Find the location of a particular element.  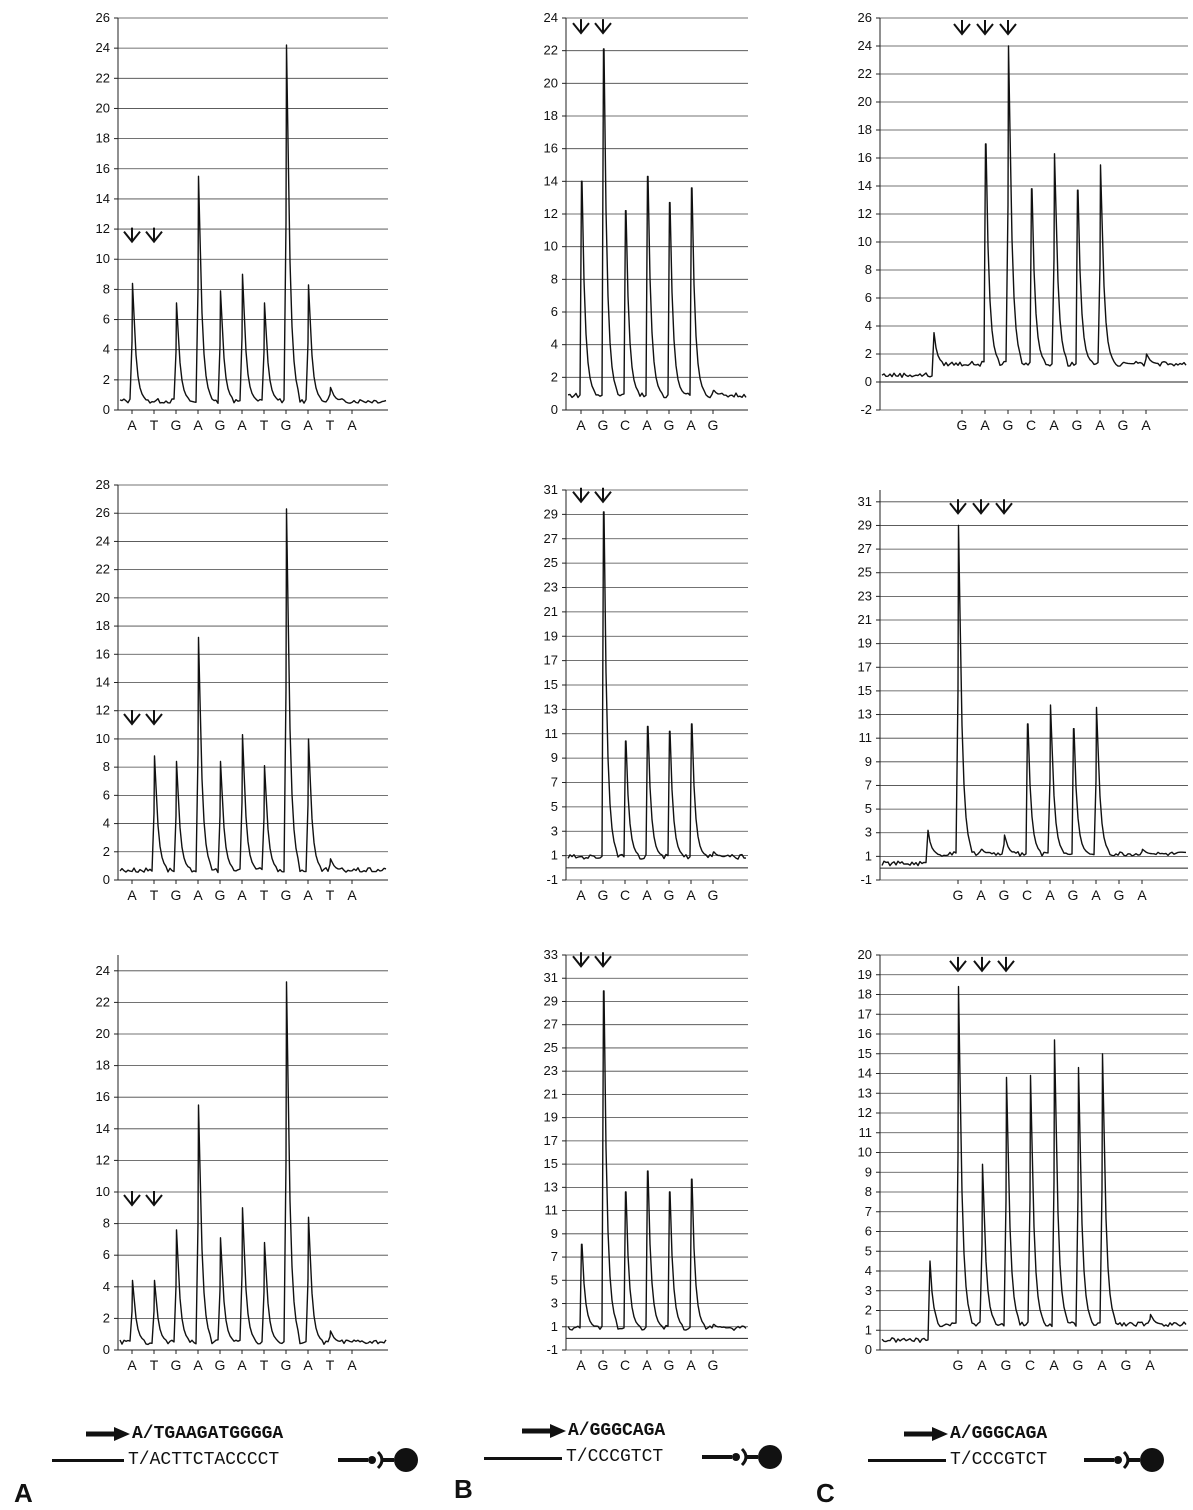

y-tick-label: 22 is located at coordinates (103, 1001).